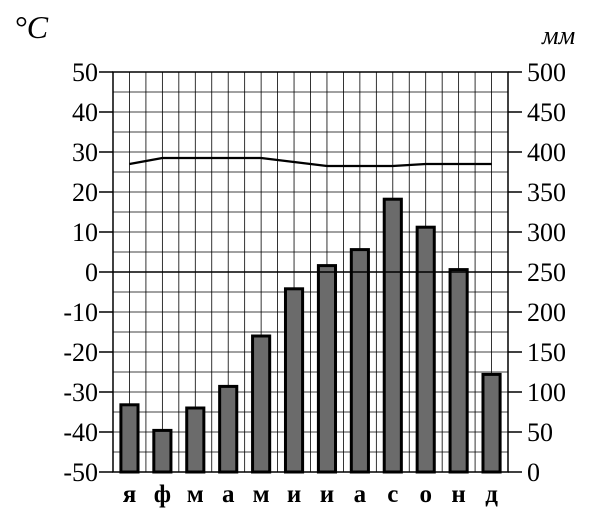 This screenshot has height=514, width=613. Describe the element at coordinates (80, 432) in the screenshot. I see `left-tick-label: -40` at that location.